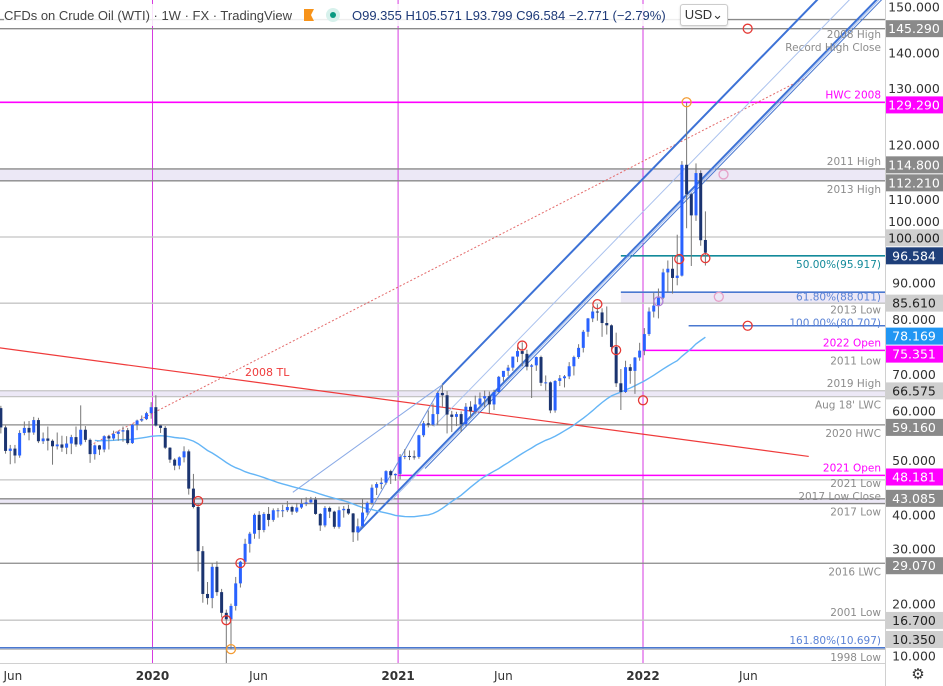 Image resolution: width=943 pixels, height=686 pixels. What do you see at coordinates (380, 676) in the screenshot?
I see `time-axis: Jun 2020 Jun 2021 Jun 2022 Jun` at bounding box center [380, 676].